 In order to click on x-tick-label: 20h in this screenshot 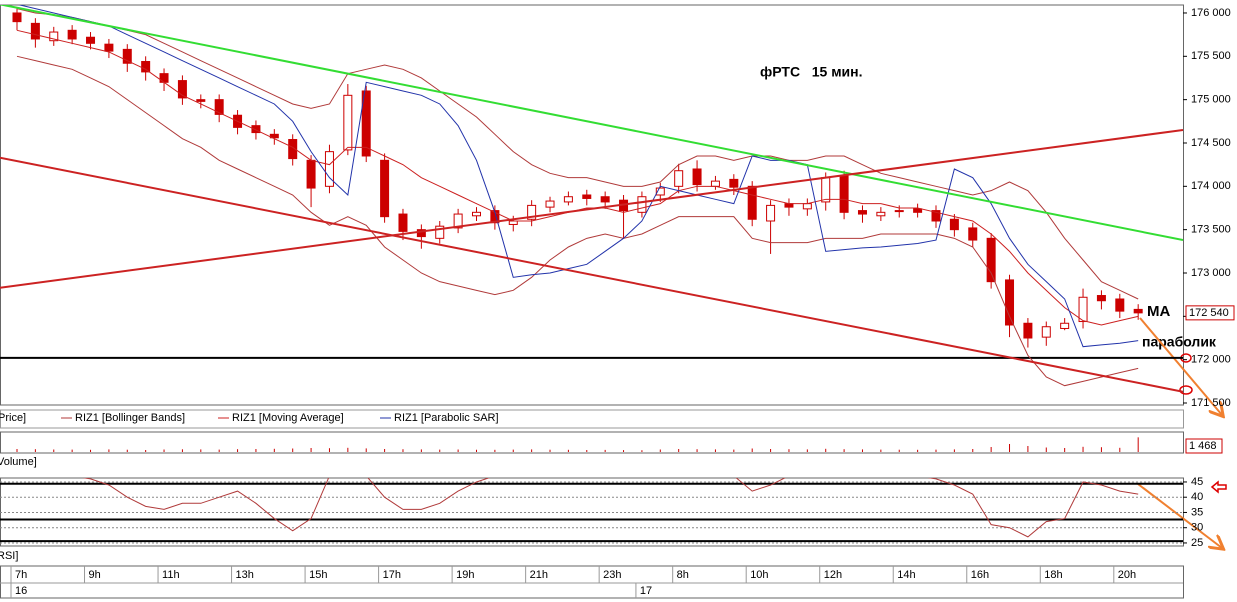, I will do `click(1127, 575)`.